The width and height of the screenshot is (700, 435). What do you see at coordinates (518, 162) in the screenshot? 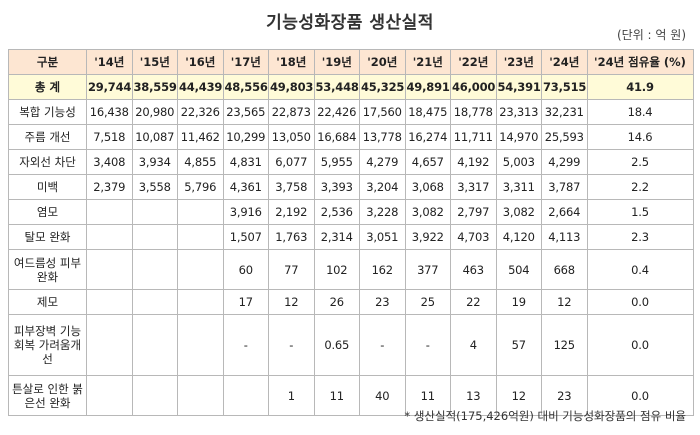
I see `value-cell: 5,003` at bounding box center [518, 162].